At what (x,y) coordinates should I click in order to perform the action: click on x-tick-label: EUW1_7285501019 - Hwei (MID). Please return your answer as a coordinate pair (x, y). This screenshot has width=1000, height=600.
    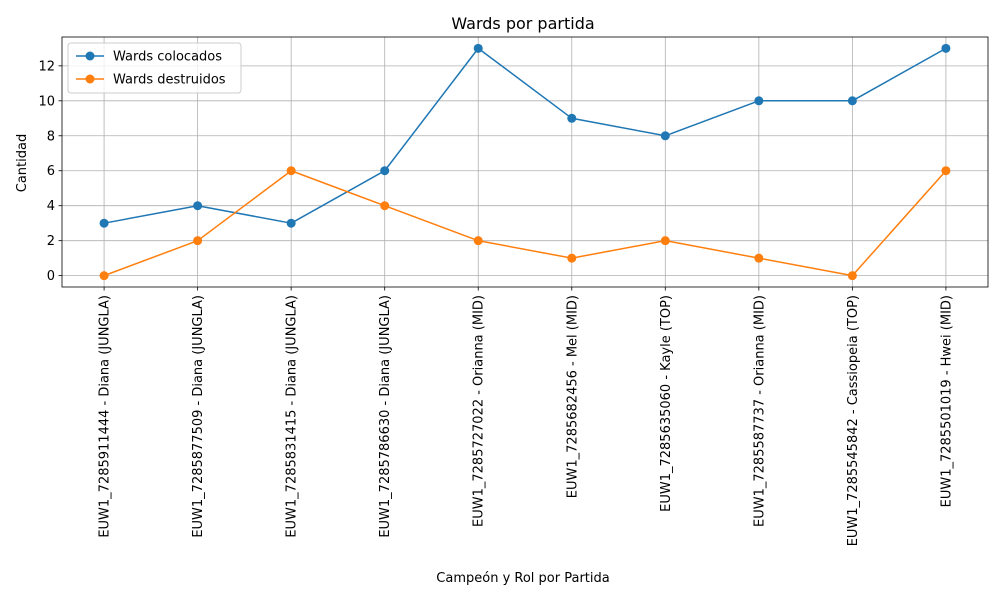
    Looking at the image, I should click on (946, 401).